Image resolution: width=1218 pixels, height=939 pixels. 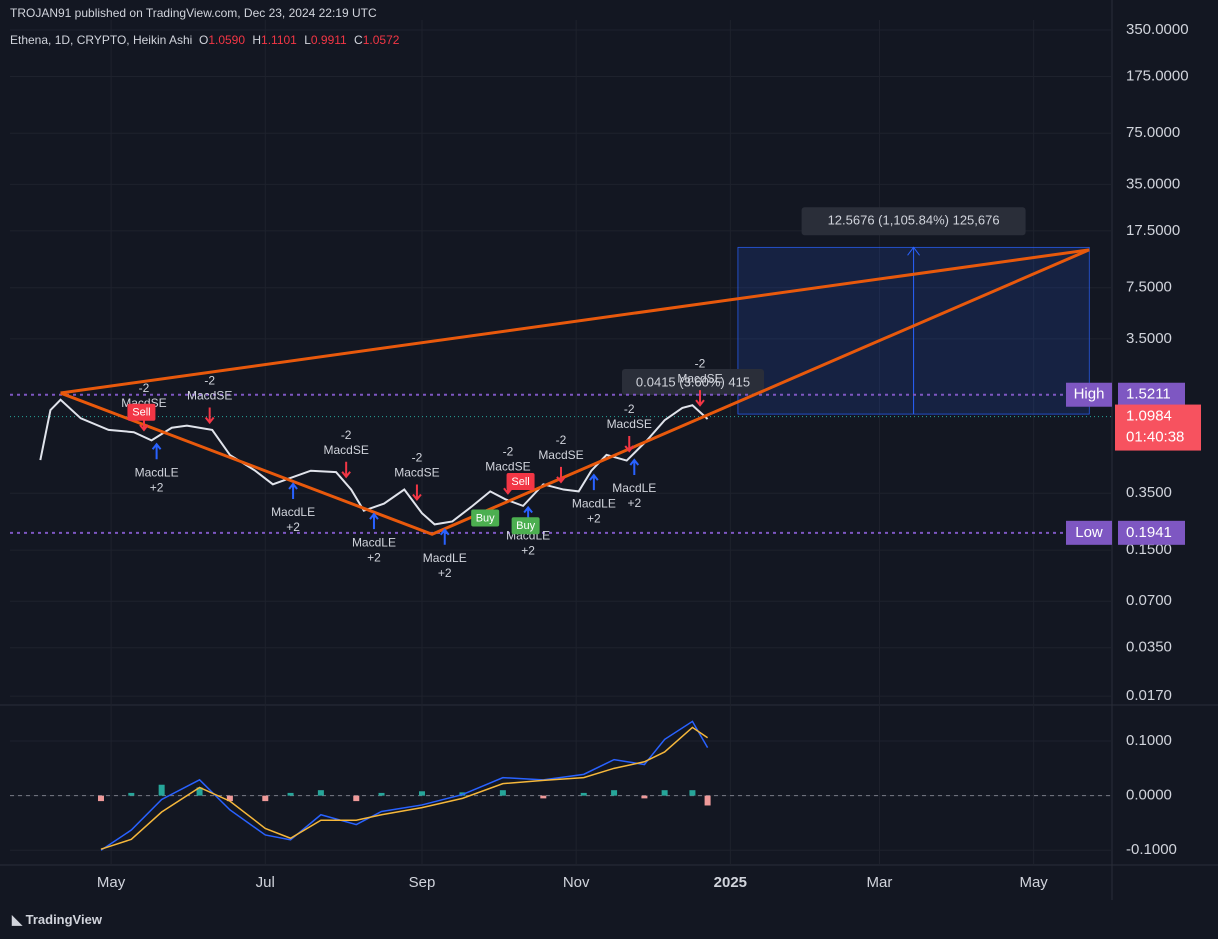 What do you see at coordinates (1153, 132) in the screenshot?
I see `y-tick-label: 75.0000` at bounding box center [1153, 132].